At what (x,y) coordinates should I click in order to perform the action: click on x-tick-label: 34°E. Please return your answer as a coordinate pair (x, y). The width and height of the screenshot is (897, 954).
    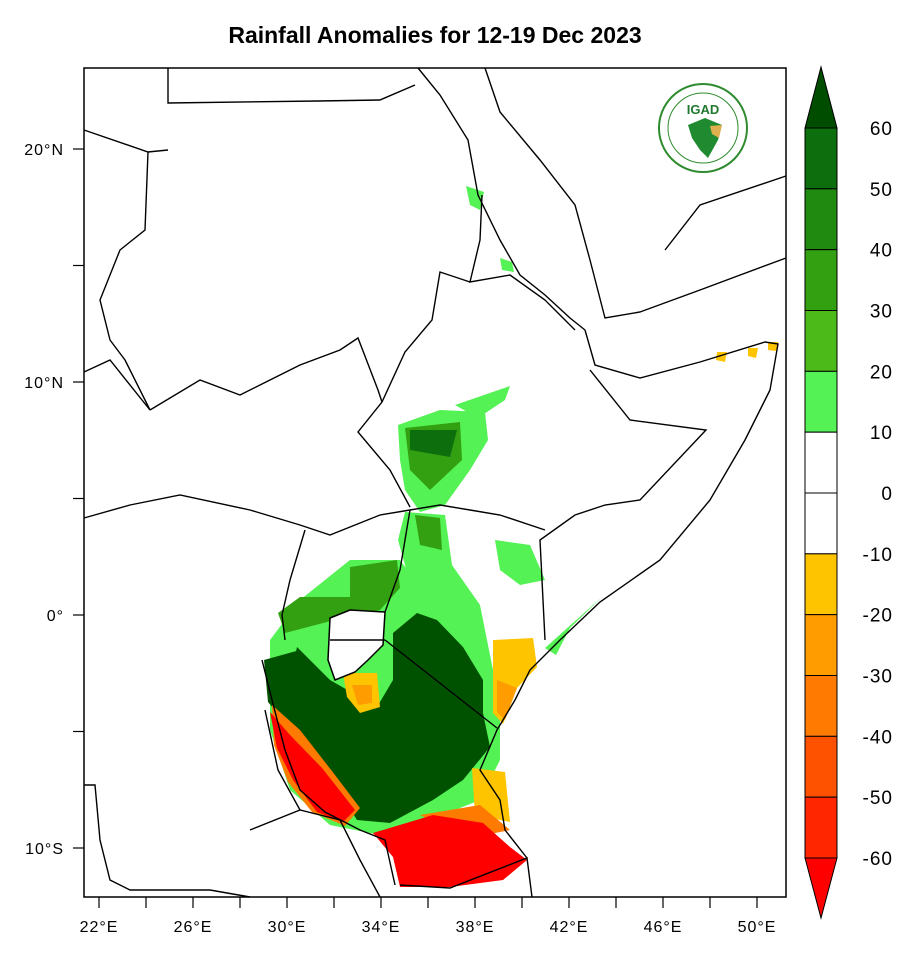
    Looking at the image, I should click on (381, 927).